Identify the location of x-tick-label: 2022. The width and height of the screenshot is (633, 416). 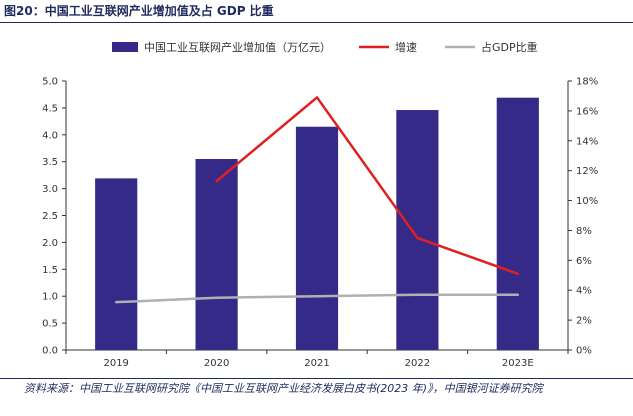
(417, 363).